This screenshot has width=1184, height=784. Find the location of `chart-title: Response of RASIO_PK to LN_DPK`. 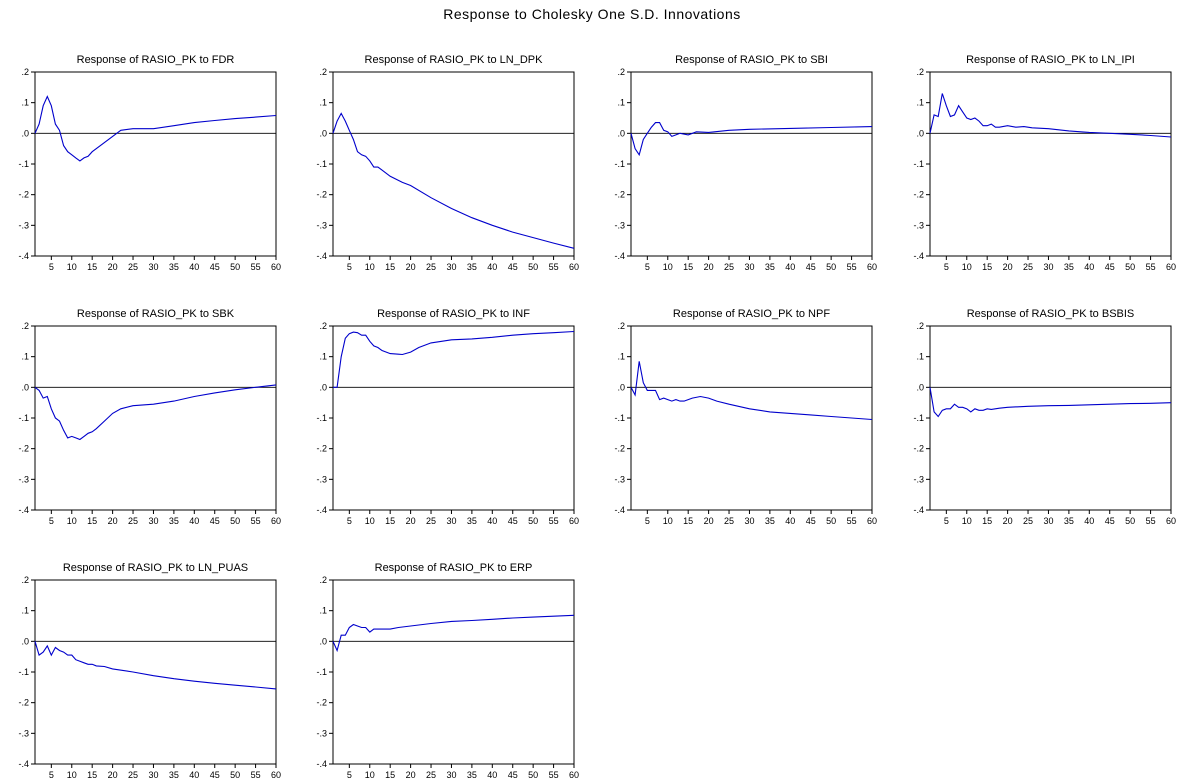

chart-title: Response of RASIO_PK to LN_DPK is located at coordinates (454, 60).